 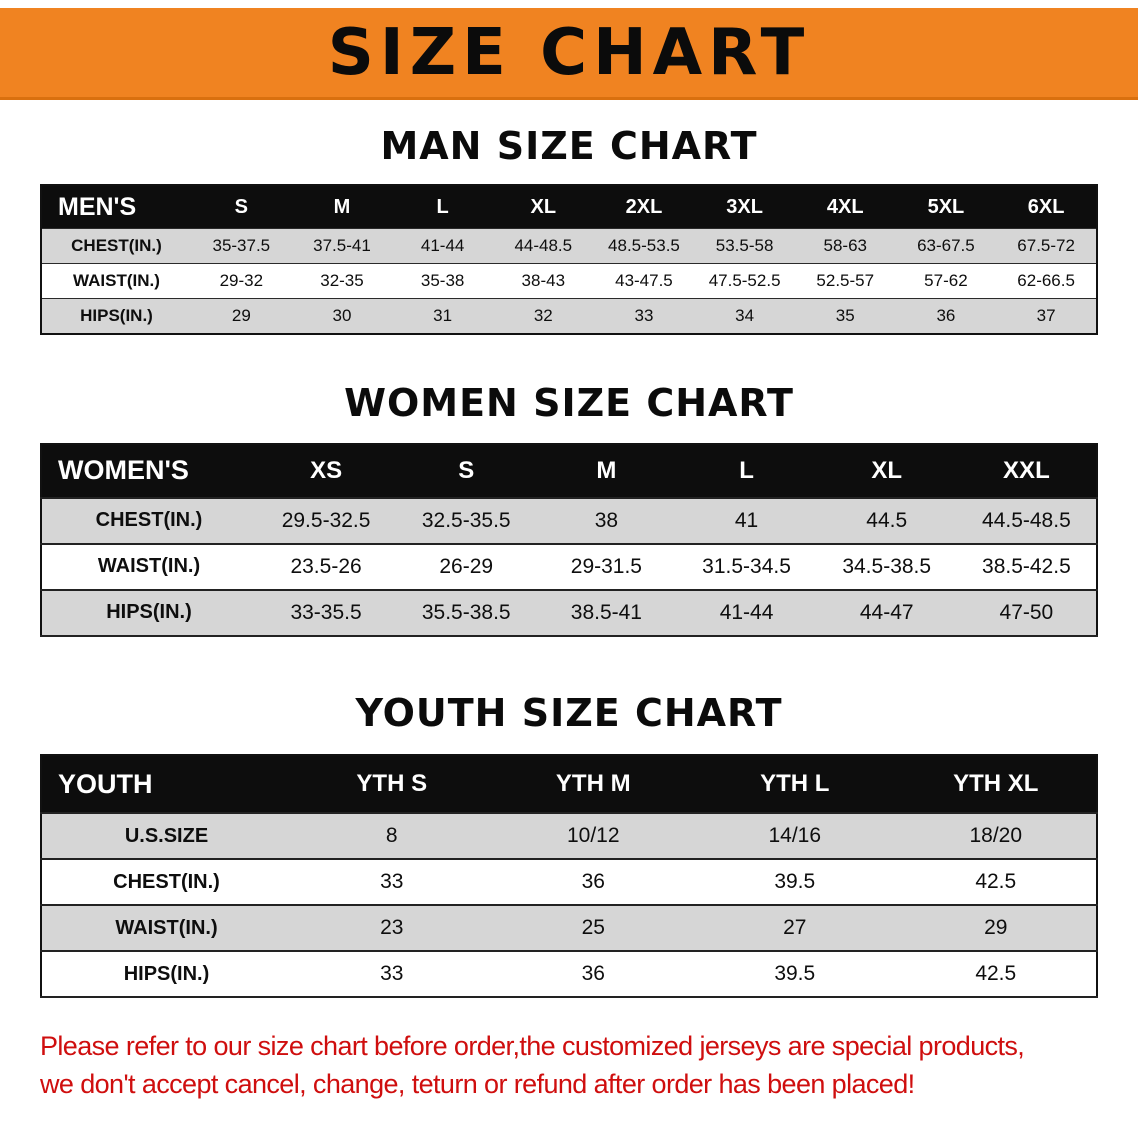 I want to click on measurement-row: HIPS(IN.) 29 30 31 32 33 34 35 36 37, so click(x=569, y=316).